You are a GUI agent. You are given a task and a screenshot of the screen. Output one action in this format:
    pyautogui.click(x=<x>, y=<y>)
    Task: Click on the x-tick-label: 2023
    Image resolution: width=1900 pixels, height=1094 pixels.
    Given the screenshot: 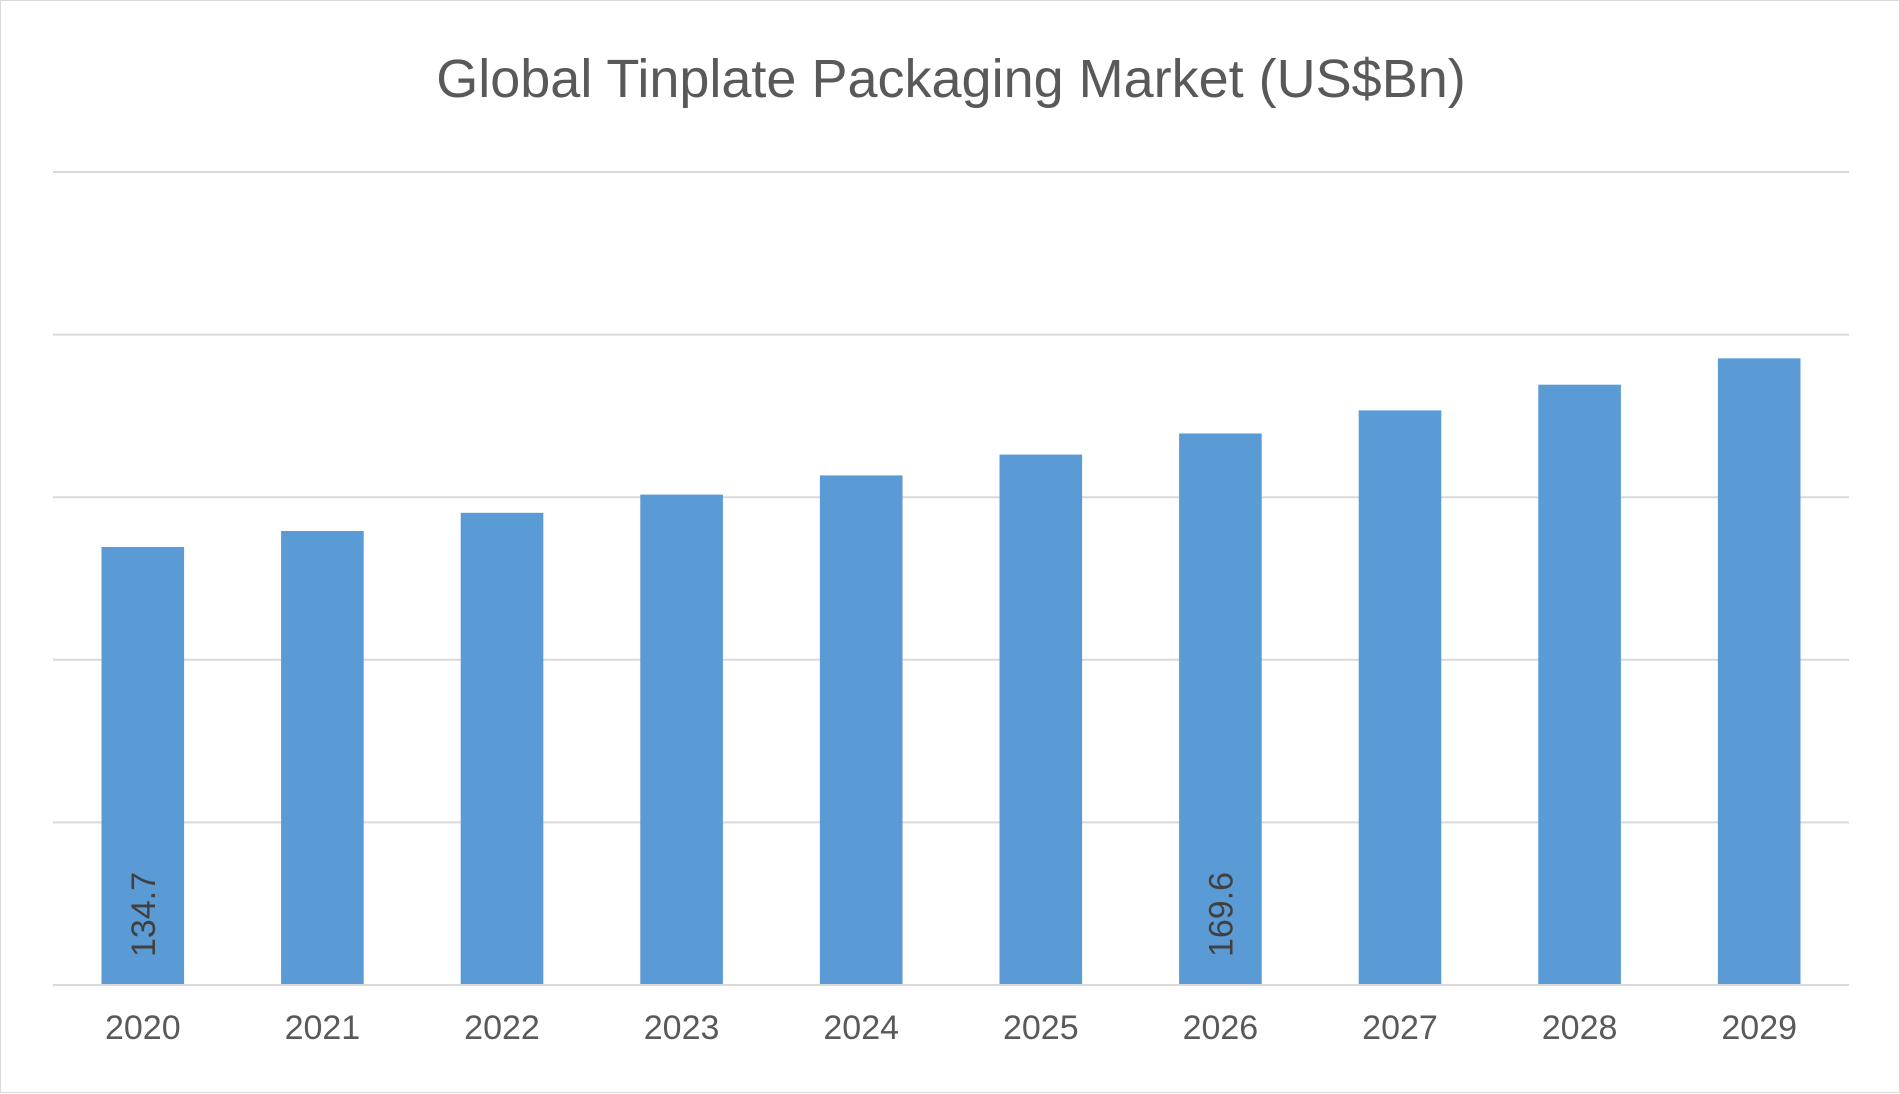 What is the action you would take?
    pyautogui.click(x=682, y=1028)
    